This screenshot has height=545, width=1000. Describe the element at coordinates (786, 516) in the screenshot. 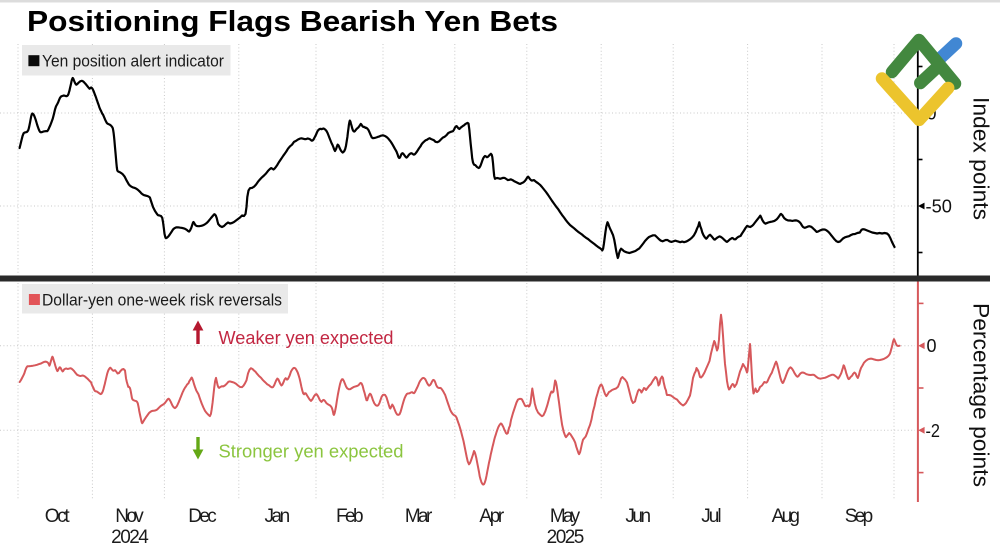

I see `svg-text: Aug` at that location.